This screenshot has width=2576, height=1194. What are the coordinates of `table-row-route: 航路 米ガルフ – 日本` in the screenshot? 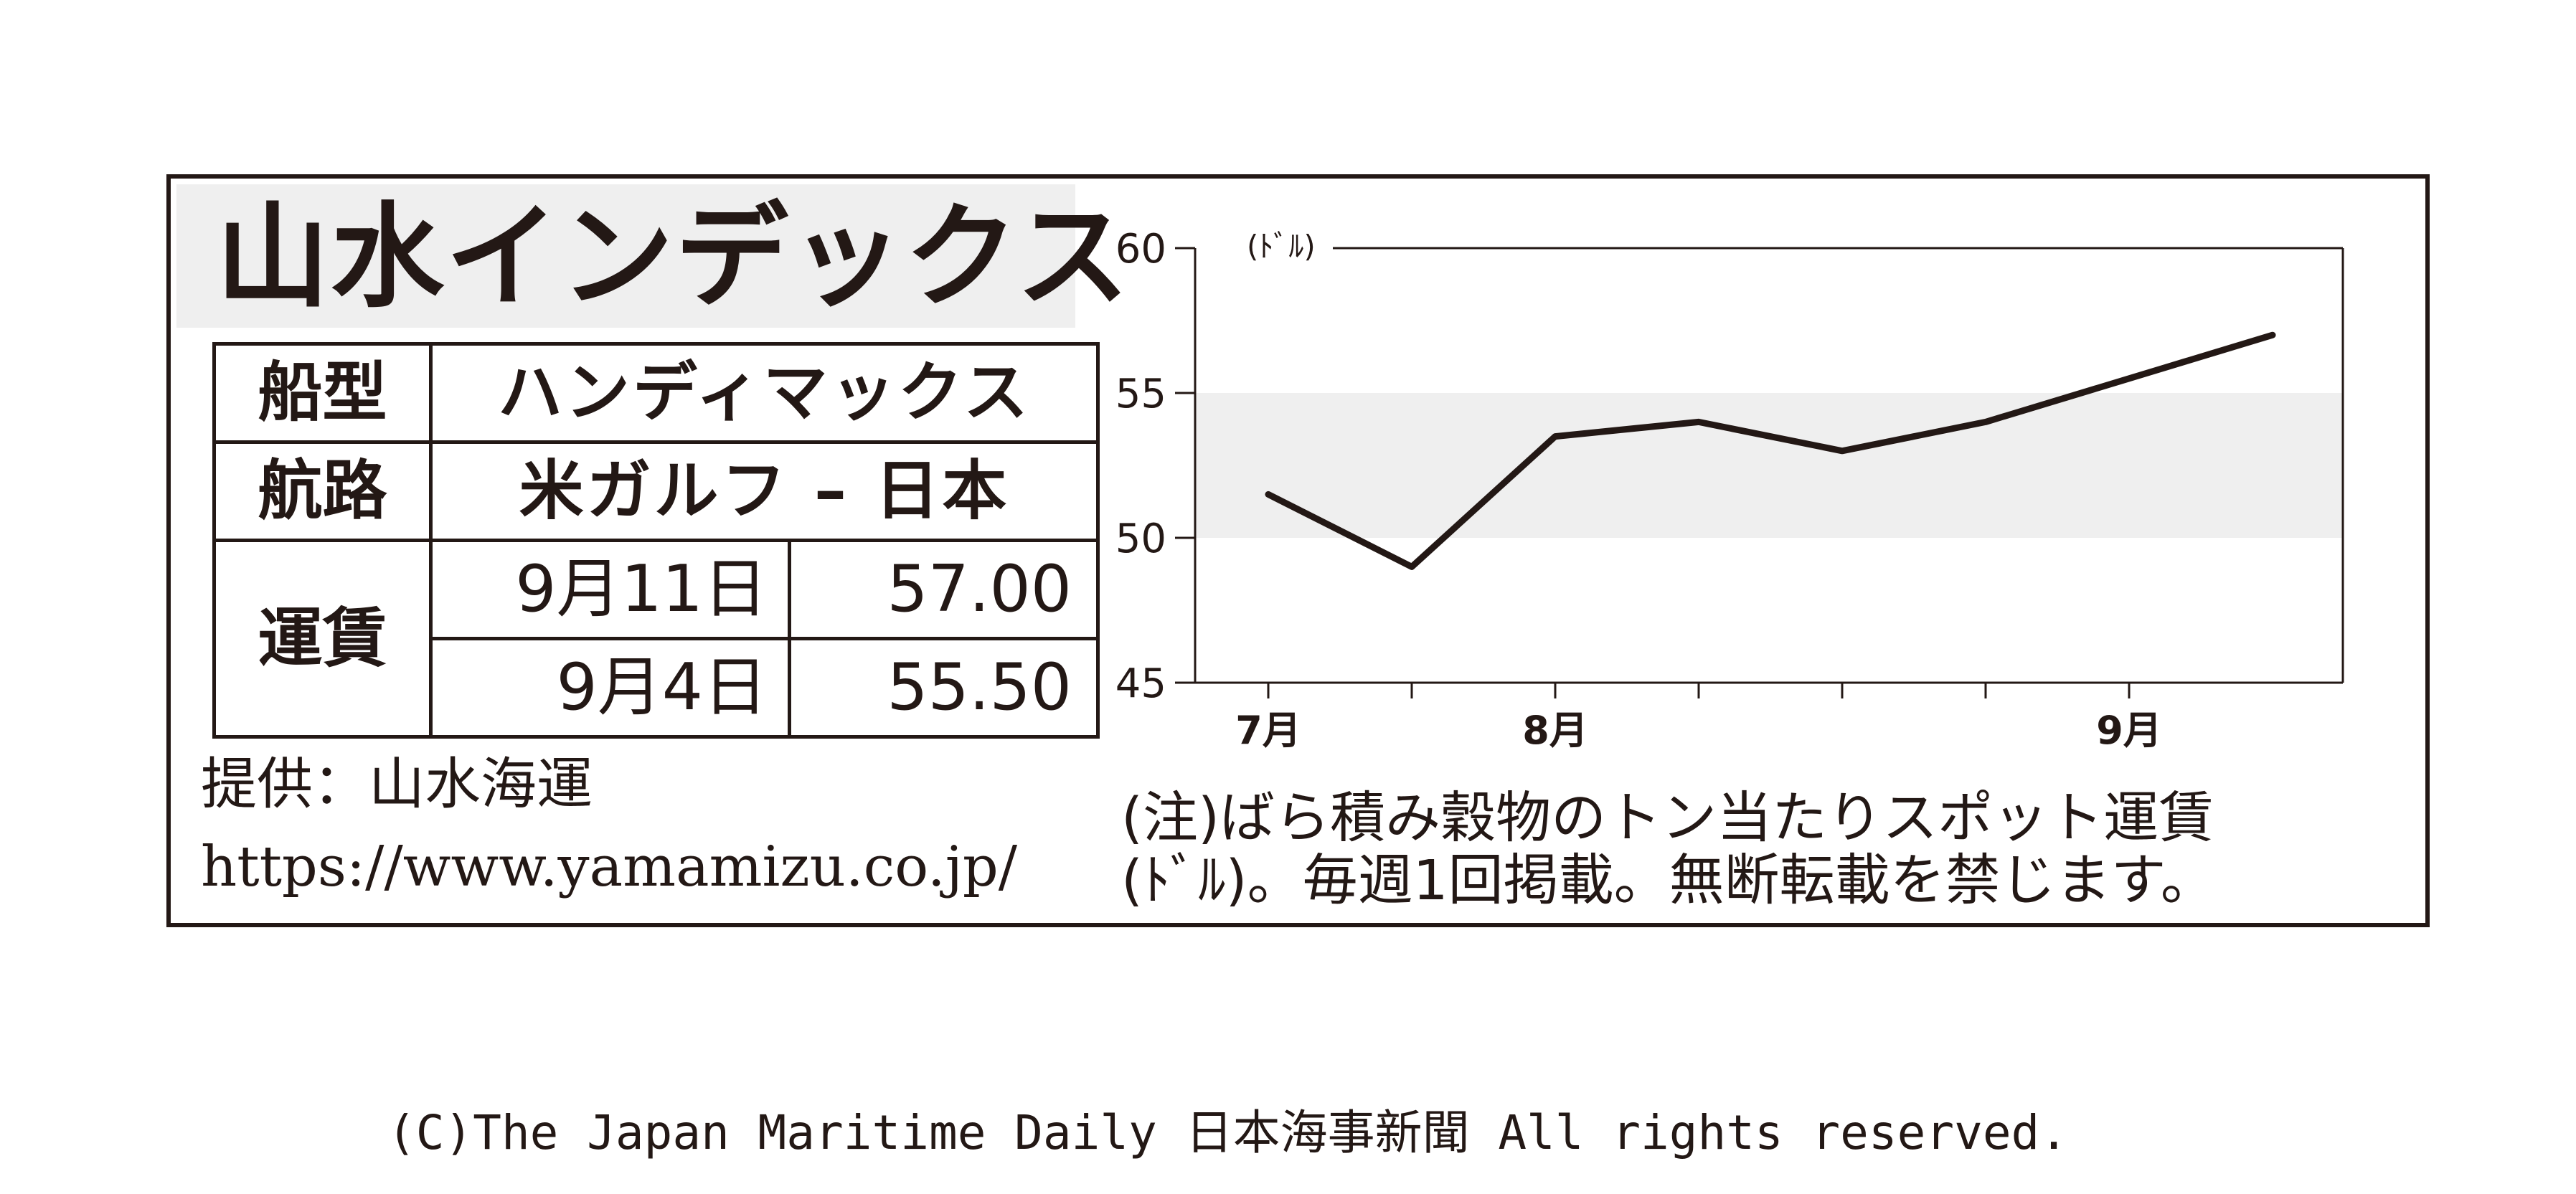 It's located at (656, 491).